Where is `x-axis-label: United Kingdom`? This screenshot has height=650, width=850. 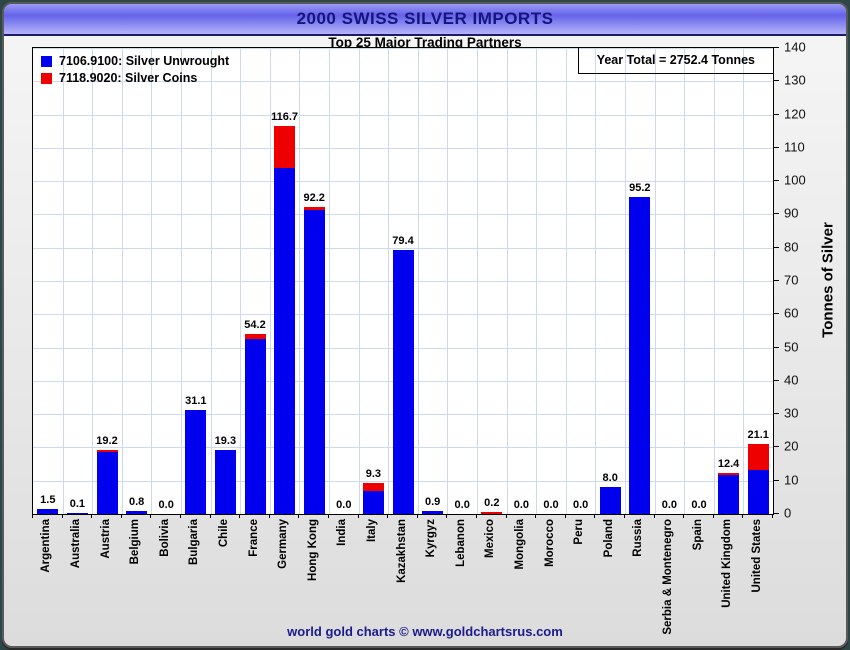
x-axis-label: United Kingdom is located at coordinates (727, 563).